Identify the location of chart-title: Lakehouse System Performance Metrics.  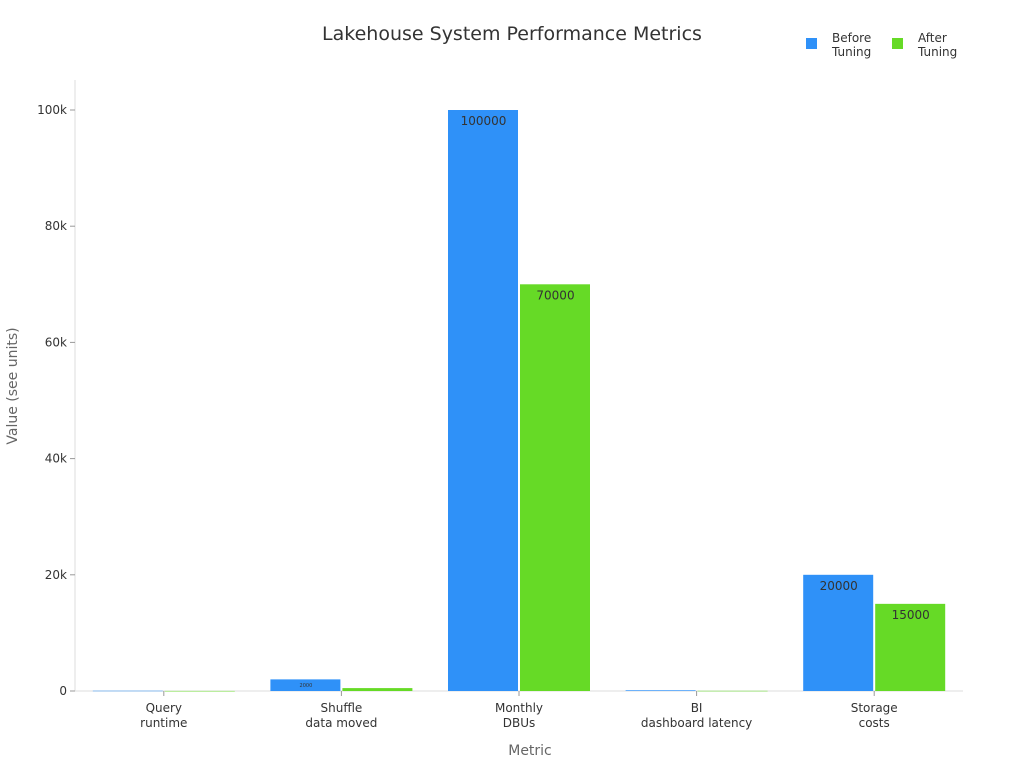
(512, 34).